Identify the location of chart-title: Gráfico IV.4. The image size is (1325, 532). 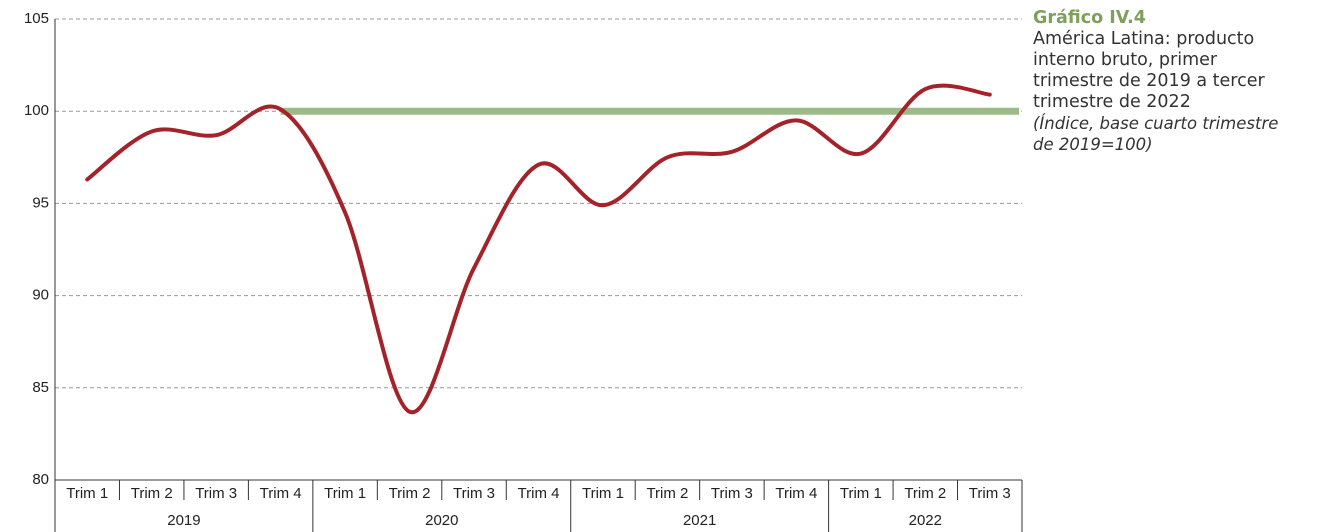
(1089, 18).